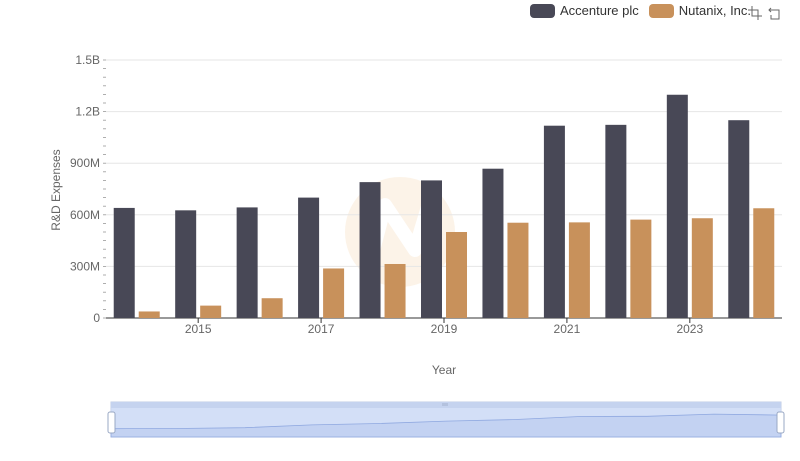 The image size is (800, 461). Describe the element at coordinates (702, 268) in the screenshot. I see `bar-nutanix-2023` at that location.